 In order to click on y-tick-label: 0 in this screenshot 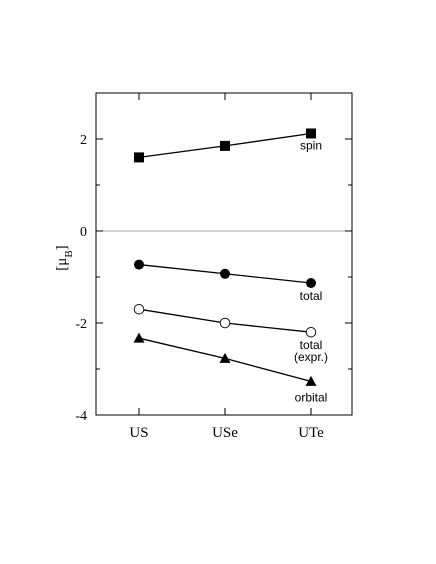, I will do `click(83, 232)`.